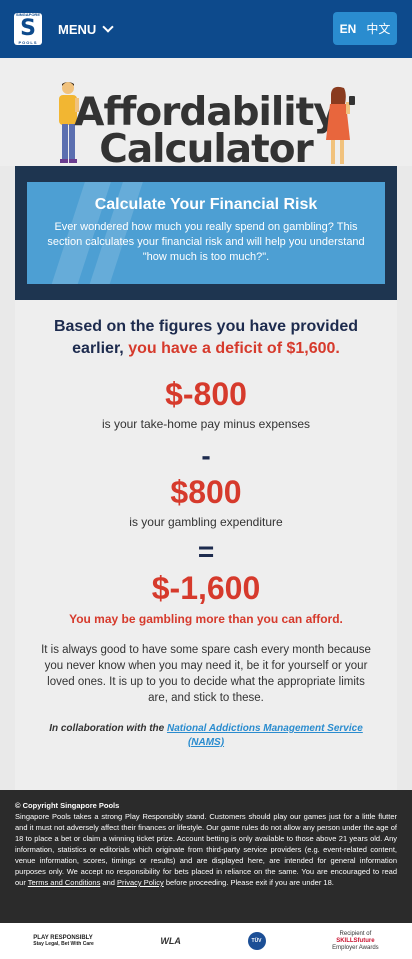 The height and width of the screenshot is (959, 412). Describe the element at coordinates (206, 112) in the screenshot. I see `page-title-line1: Affordability` at that location.